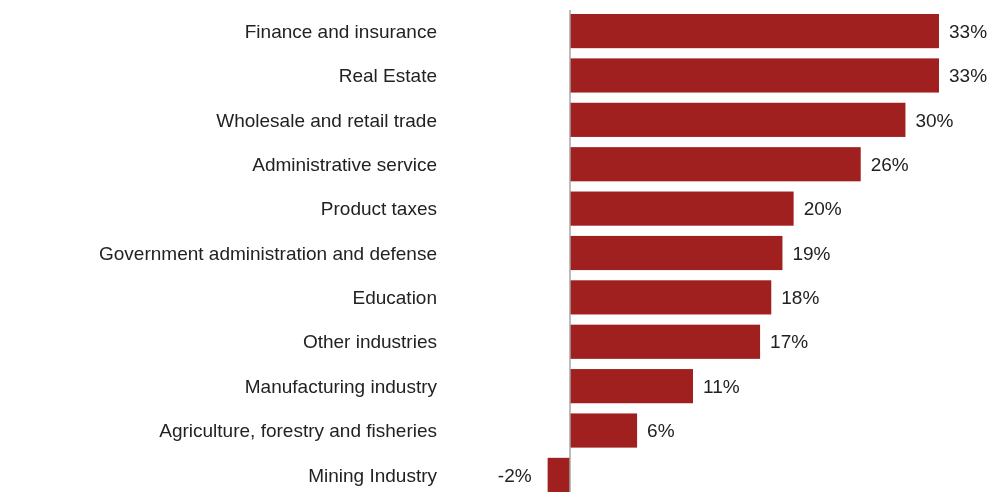 The image size is (1006, 492). Describe the element at coordinates (369, 342) in the screenshot. I see `y-tick-label: Other industries` at that location.